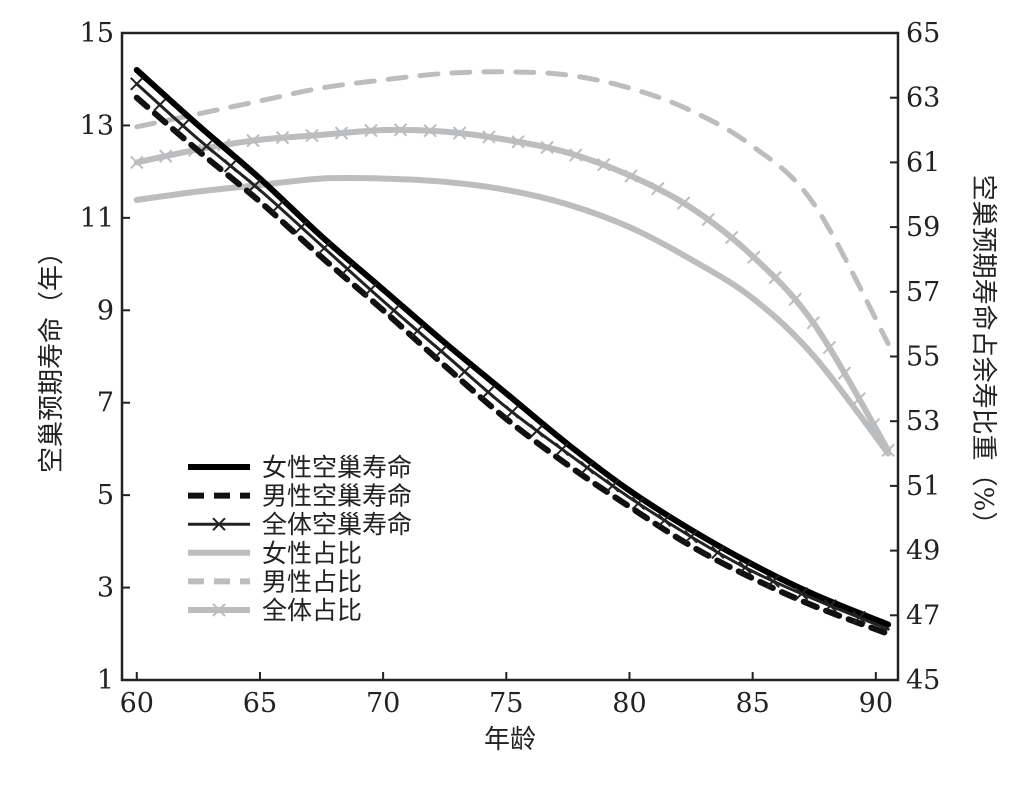  What do you see at coordinates (312, 610) in the screenshot?
I see `legend-label: 全体占比` at bounding box center [312, 610].